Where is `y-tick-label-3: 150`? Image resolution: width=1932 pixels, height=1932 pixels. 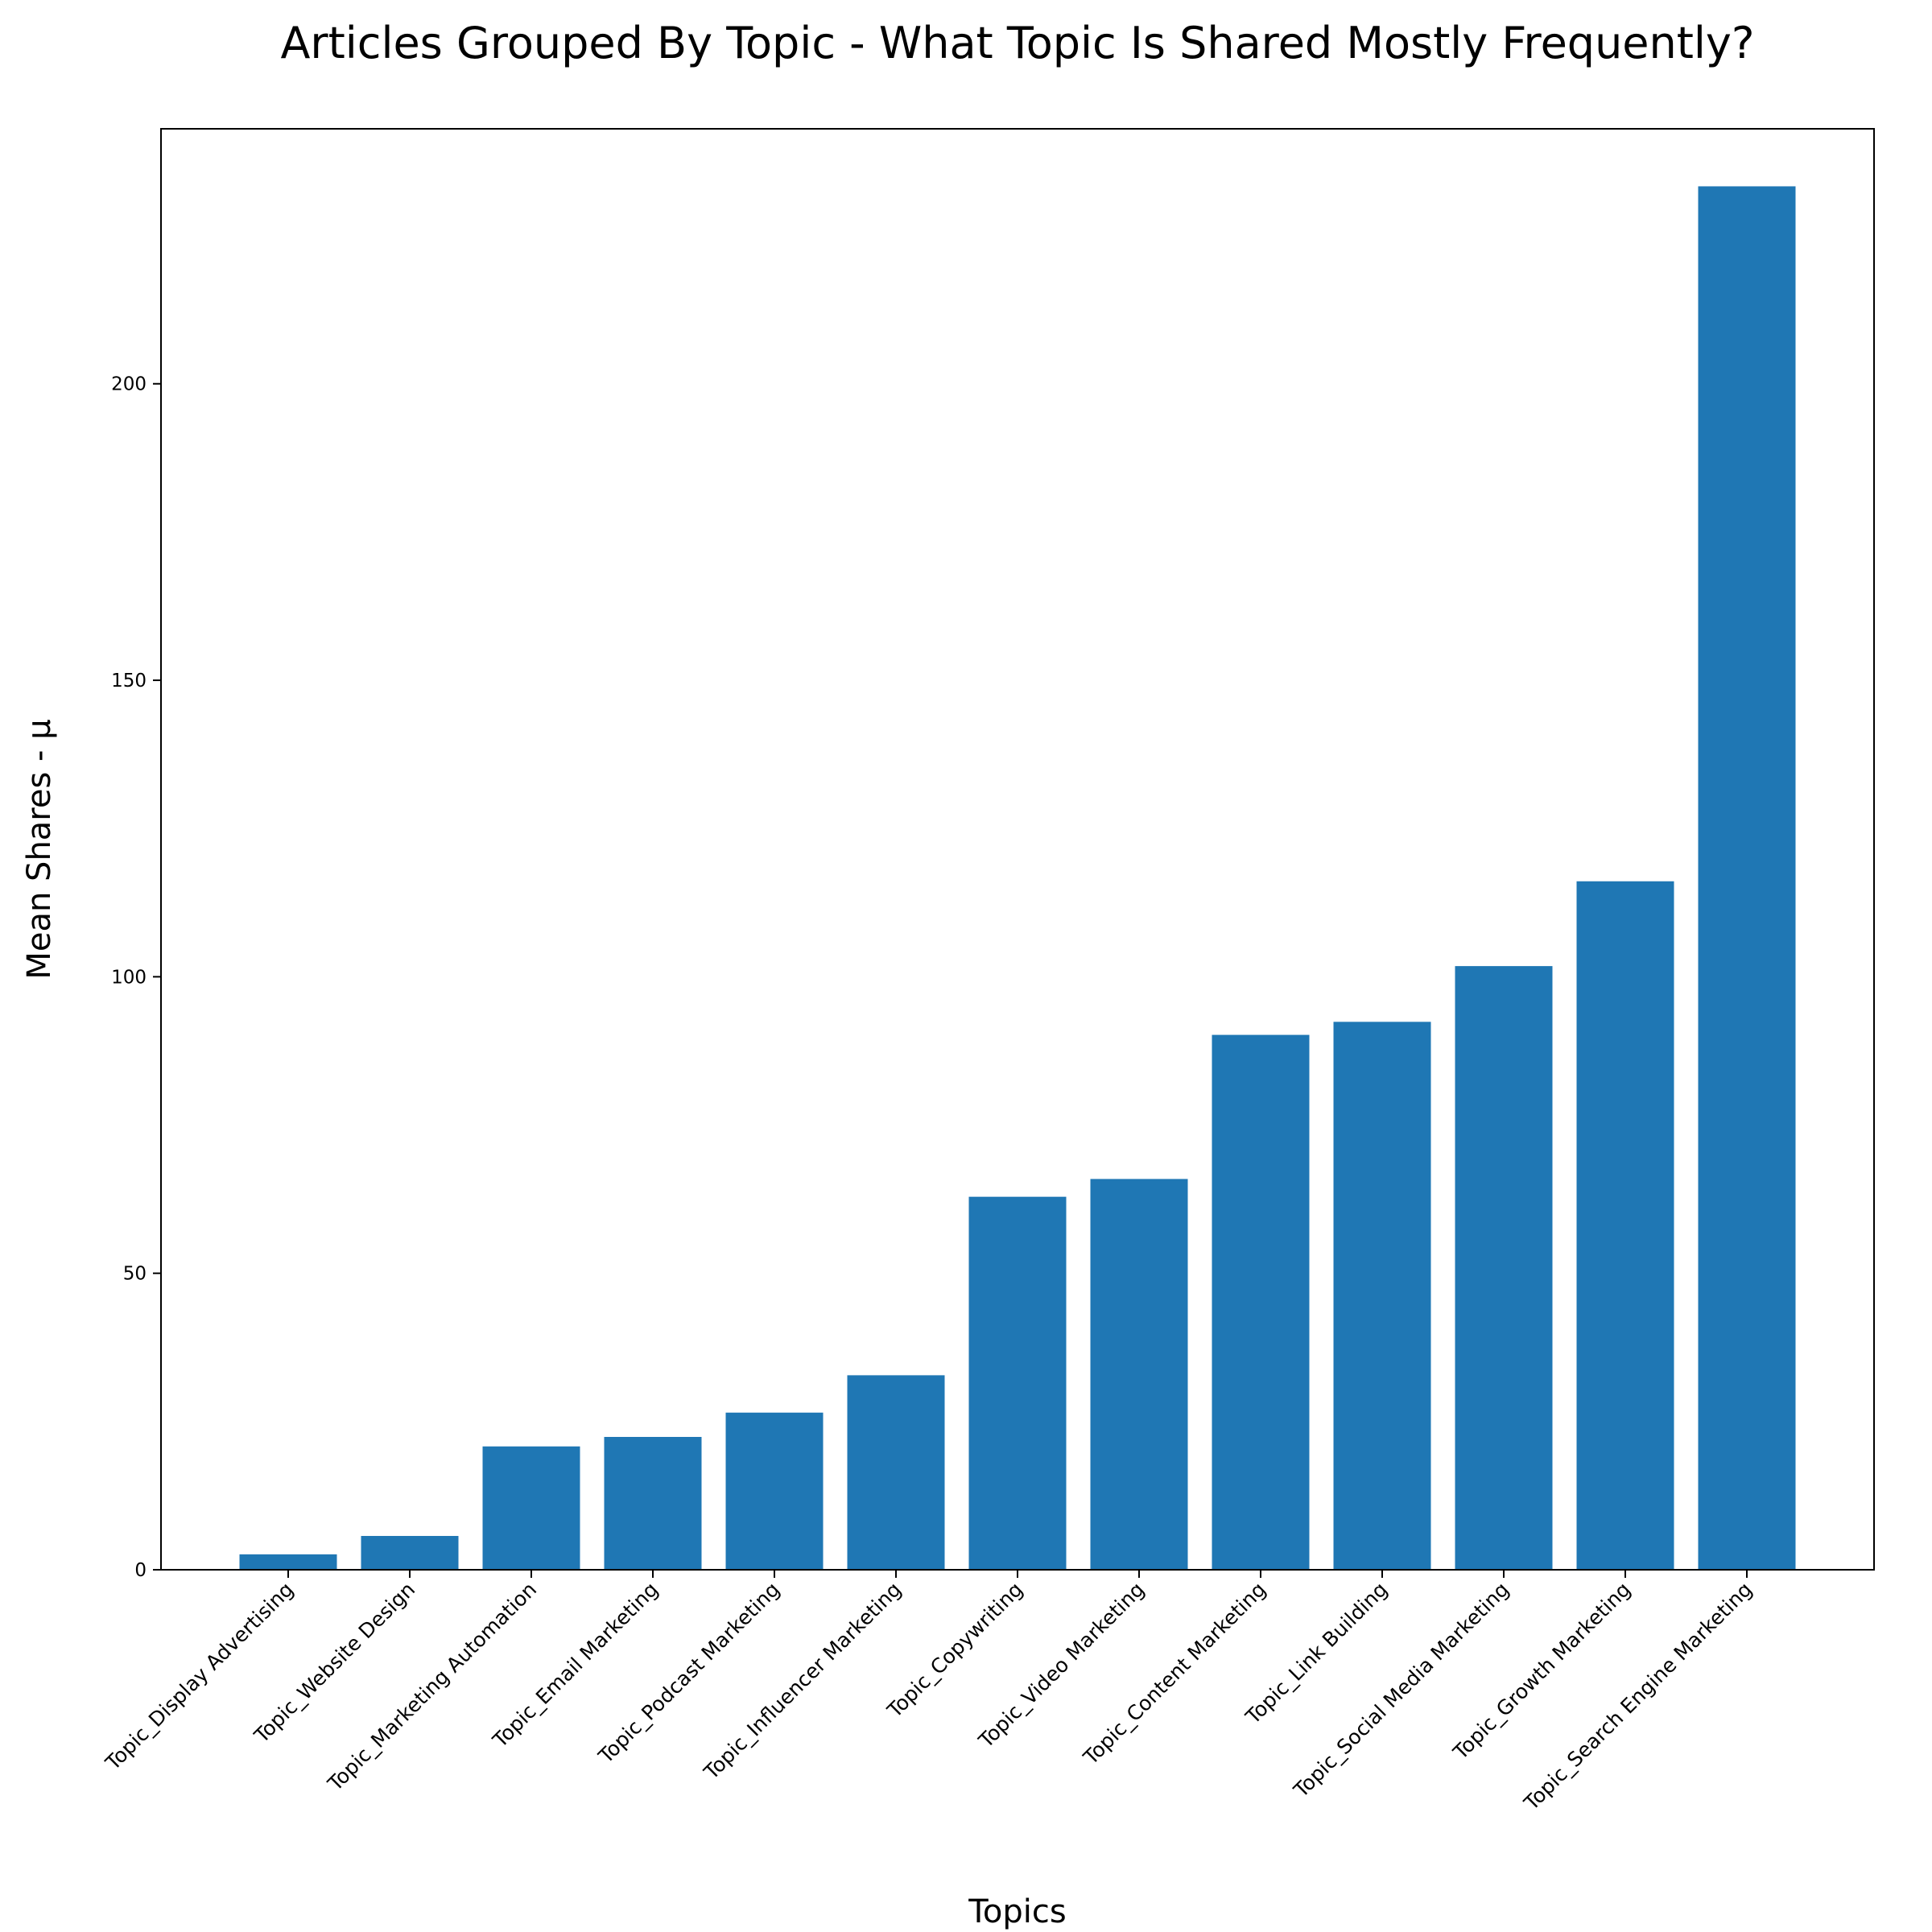
y-tick-label-3: 150 is located at coordinates (129, 681).